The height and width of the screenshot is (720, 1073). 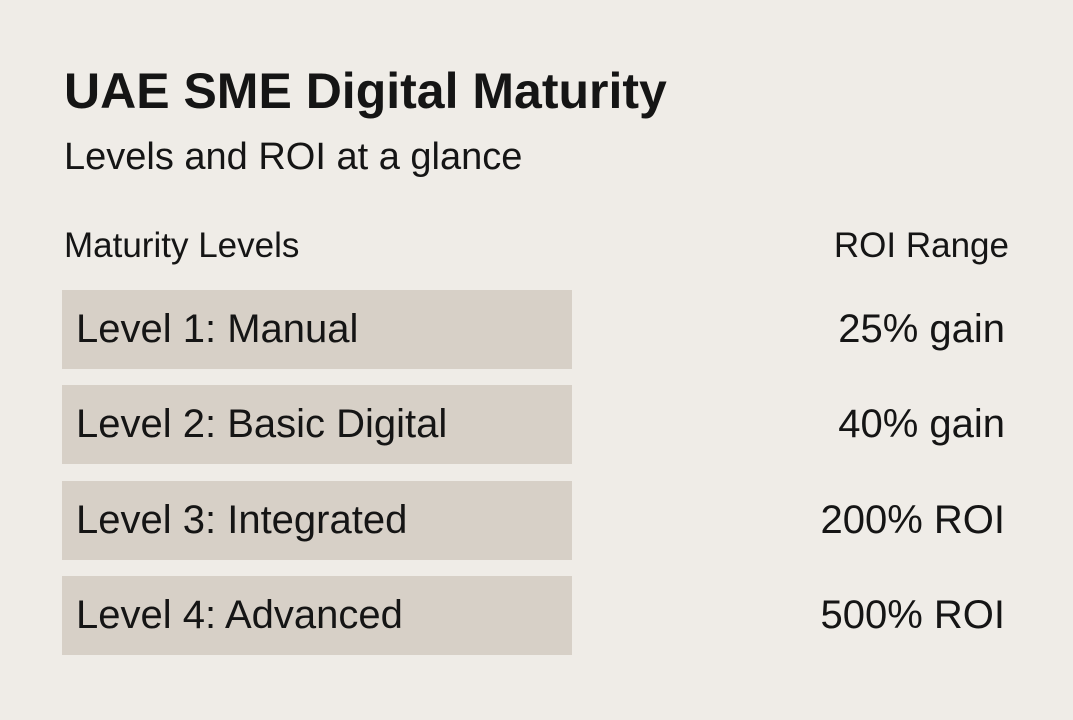 What do you see at coordinates (239, 614) in the screenshot?
I see `level-label: Level 4: Advanced` at bounding box center [239, 614].